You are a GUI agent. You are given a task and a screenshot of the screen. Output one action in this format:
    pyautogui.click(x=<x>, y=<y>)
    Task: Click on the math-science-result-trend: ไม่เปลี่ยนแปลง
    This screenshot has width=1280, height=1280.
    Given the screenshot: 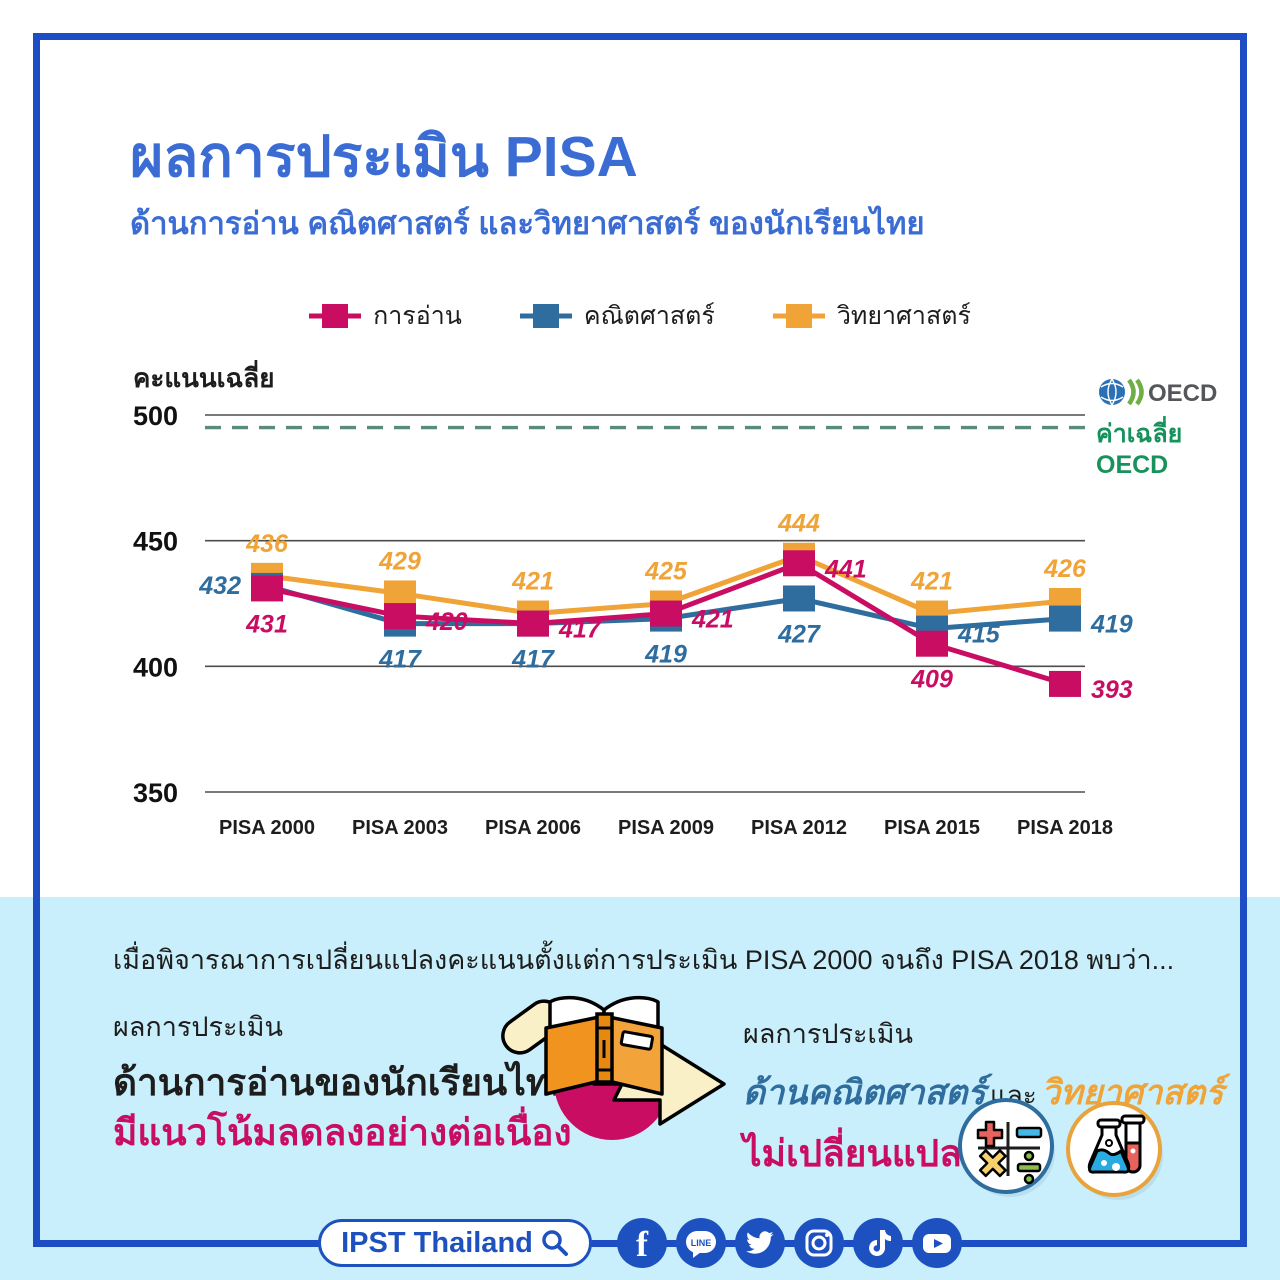 What is the action you would take?
    pyautogui.click(x=861, y=1153)
    